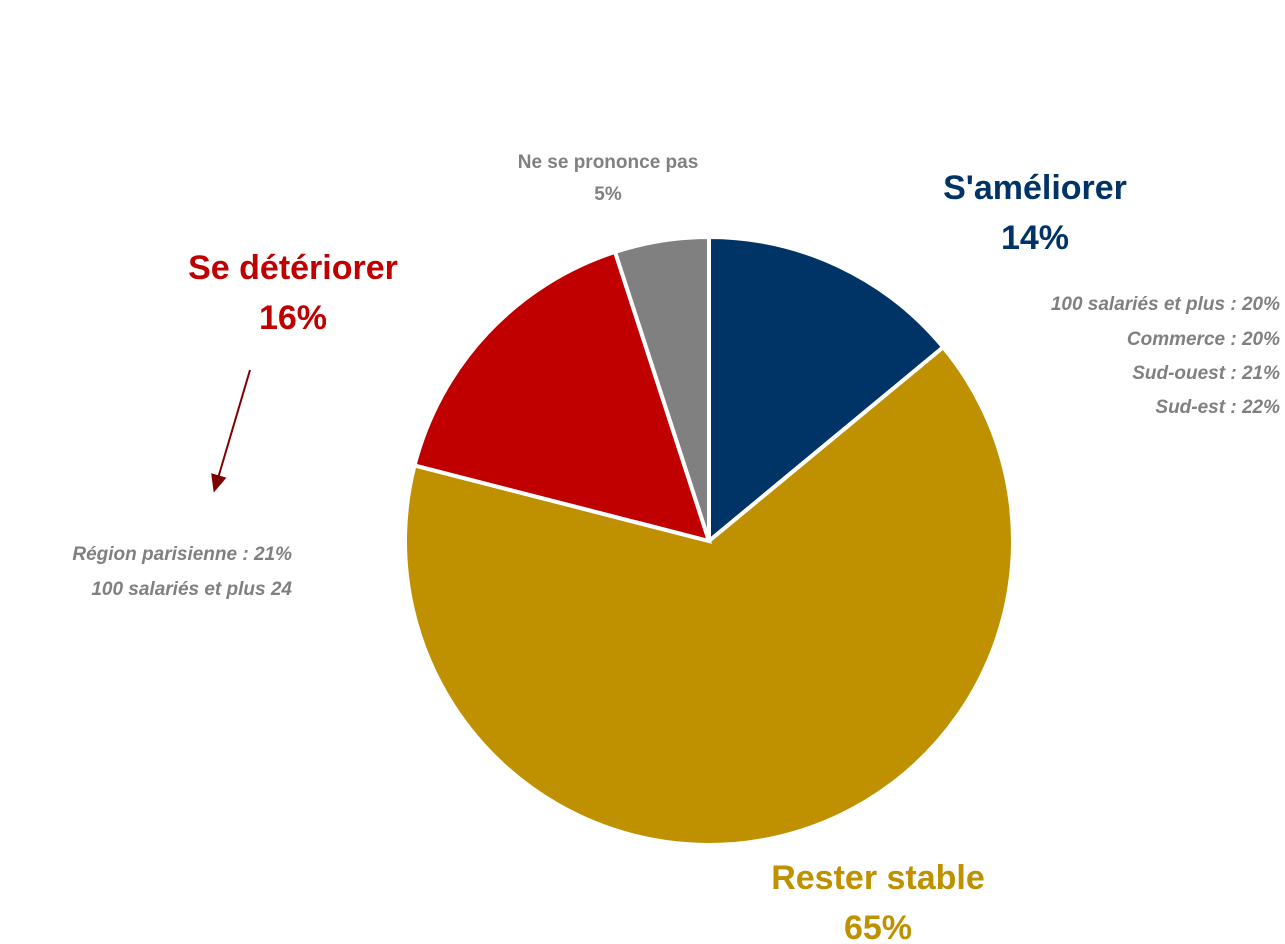  I want to click on arrow, so click(231, 431).